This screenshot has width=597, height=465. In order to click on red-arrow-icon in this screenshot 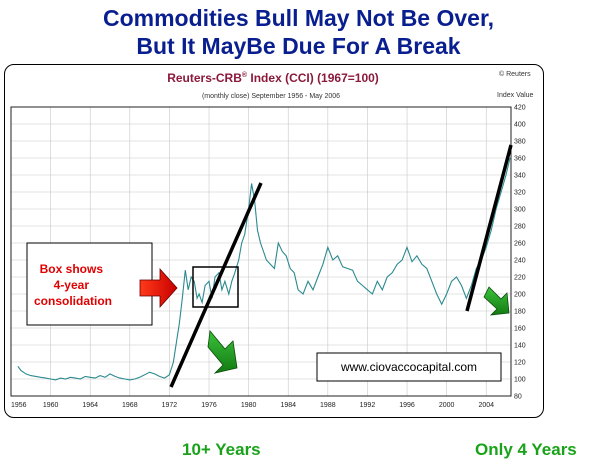, I will do `click(158, 288)`.